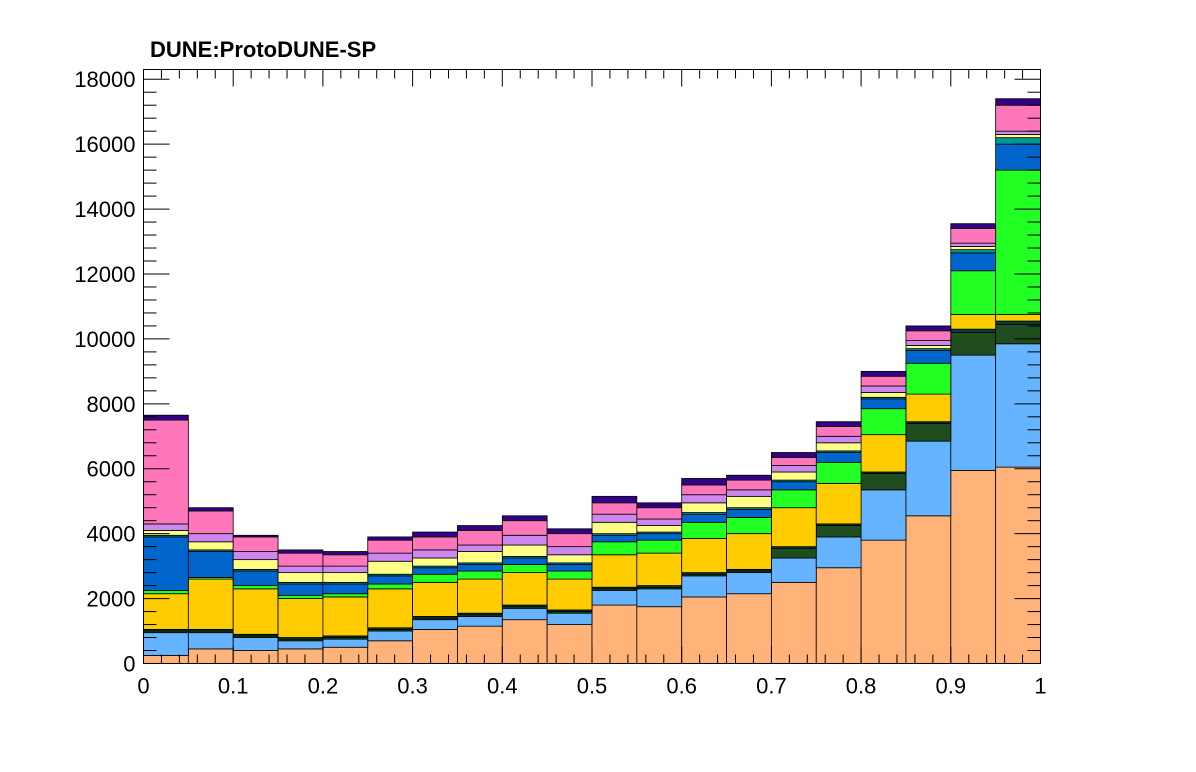 The height and width of the screenshot is (772, 1196). What do you see at coordinates (861, 686) in the screenshot?
I see `x-tick-label: 0.8` at bounding box center [861, 686].